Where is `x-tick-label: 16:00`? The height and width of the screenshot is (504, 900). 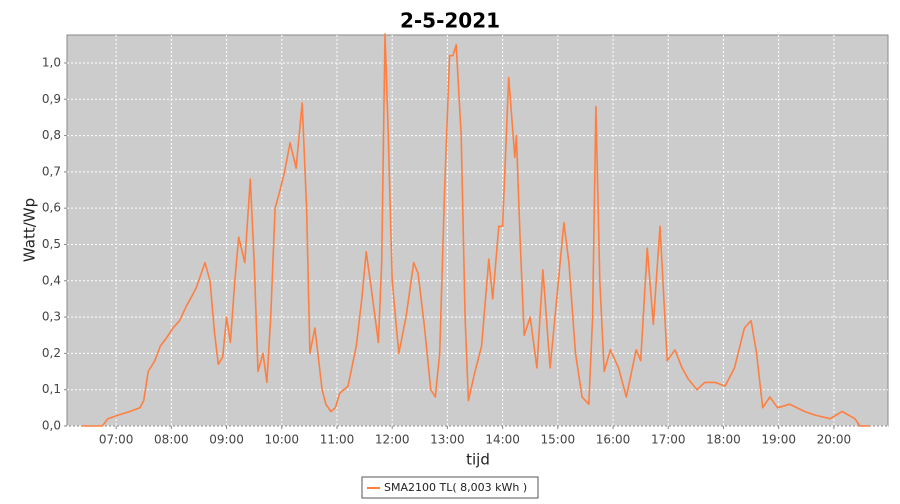 x-tick-label: 16:00 is located at coordinates (613, 440).